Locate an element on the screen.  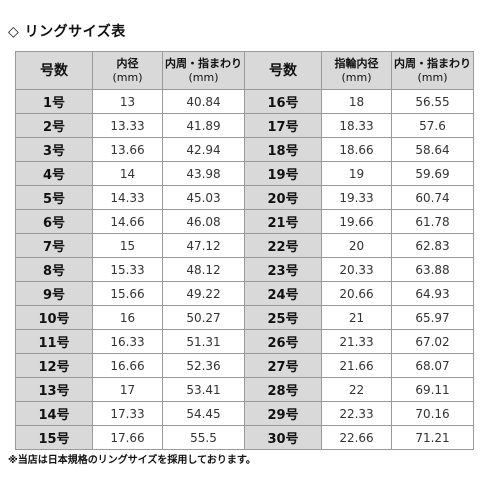
size-cell: 14号 is located at coordinates (54, 413).